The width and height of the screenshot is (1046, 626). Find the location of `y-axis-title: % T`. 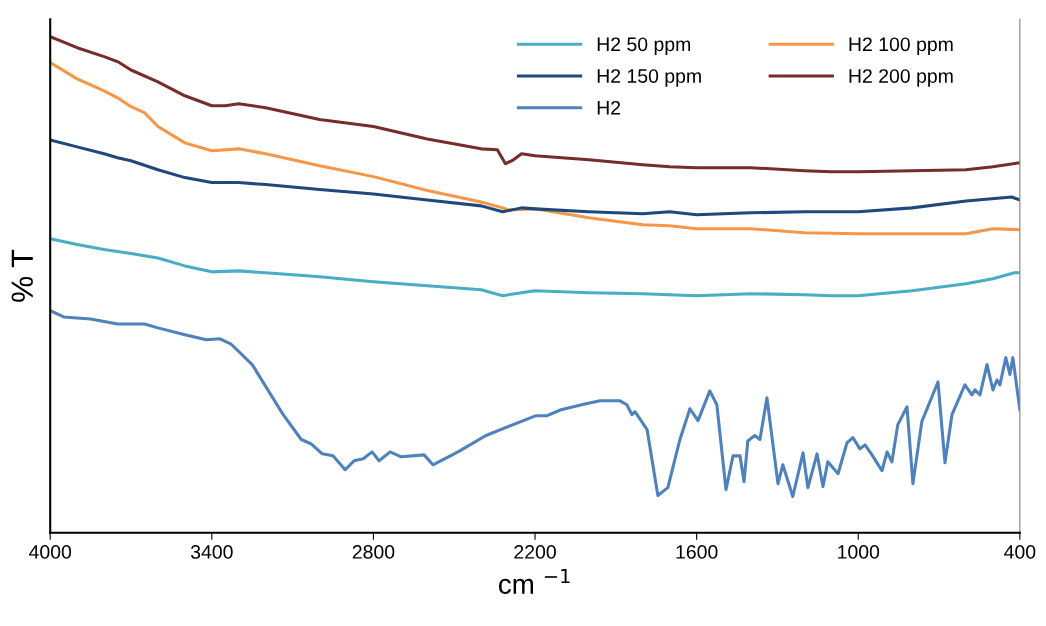

y-axis-title: % T is located at coordinates (22, 275).